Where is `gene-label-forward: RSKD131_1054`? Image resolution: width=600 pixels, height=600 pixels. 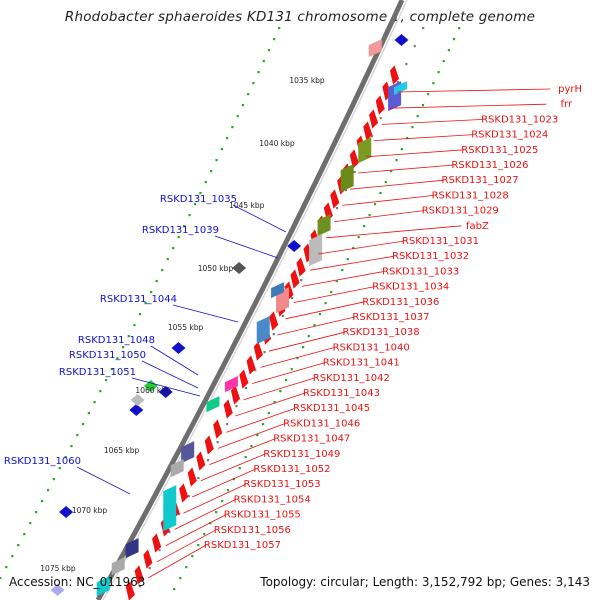 gene-label-forward: RSKD131_1054 is located at coordinates (272, 499).